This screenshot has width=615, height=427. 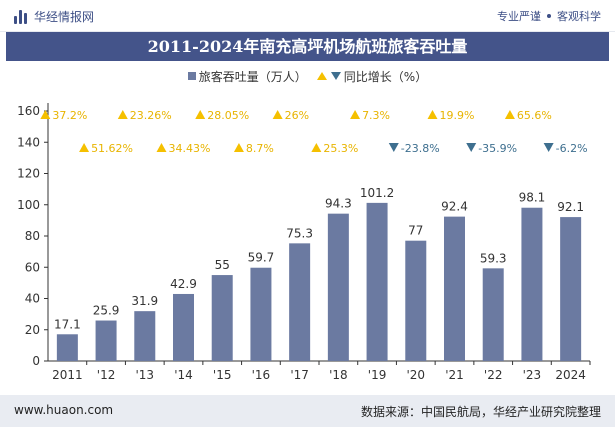 I want to click on bar-value-label: 94.3, so click(x=338, y=204).